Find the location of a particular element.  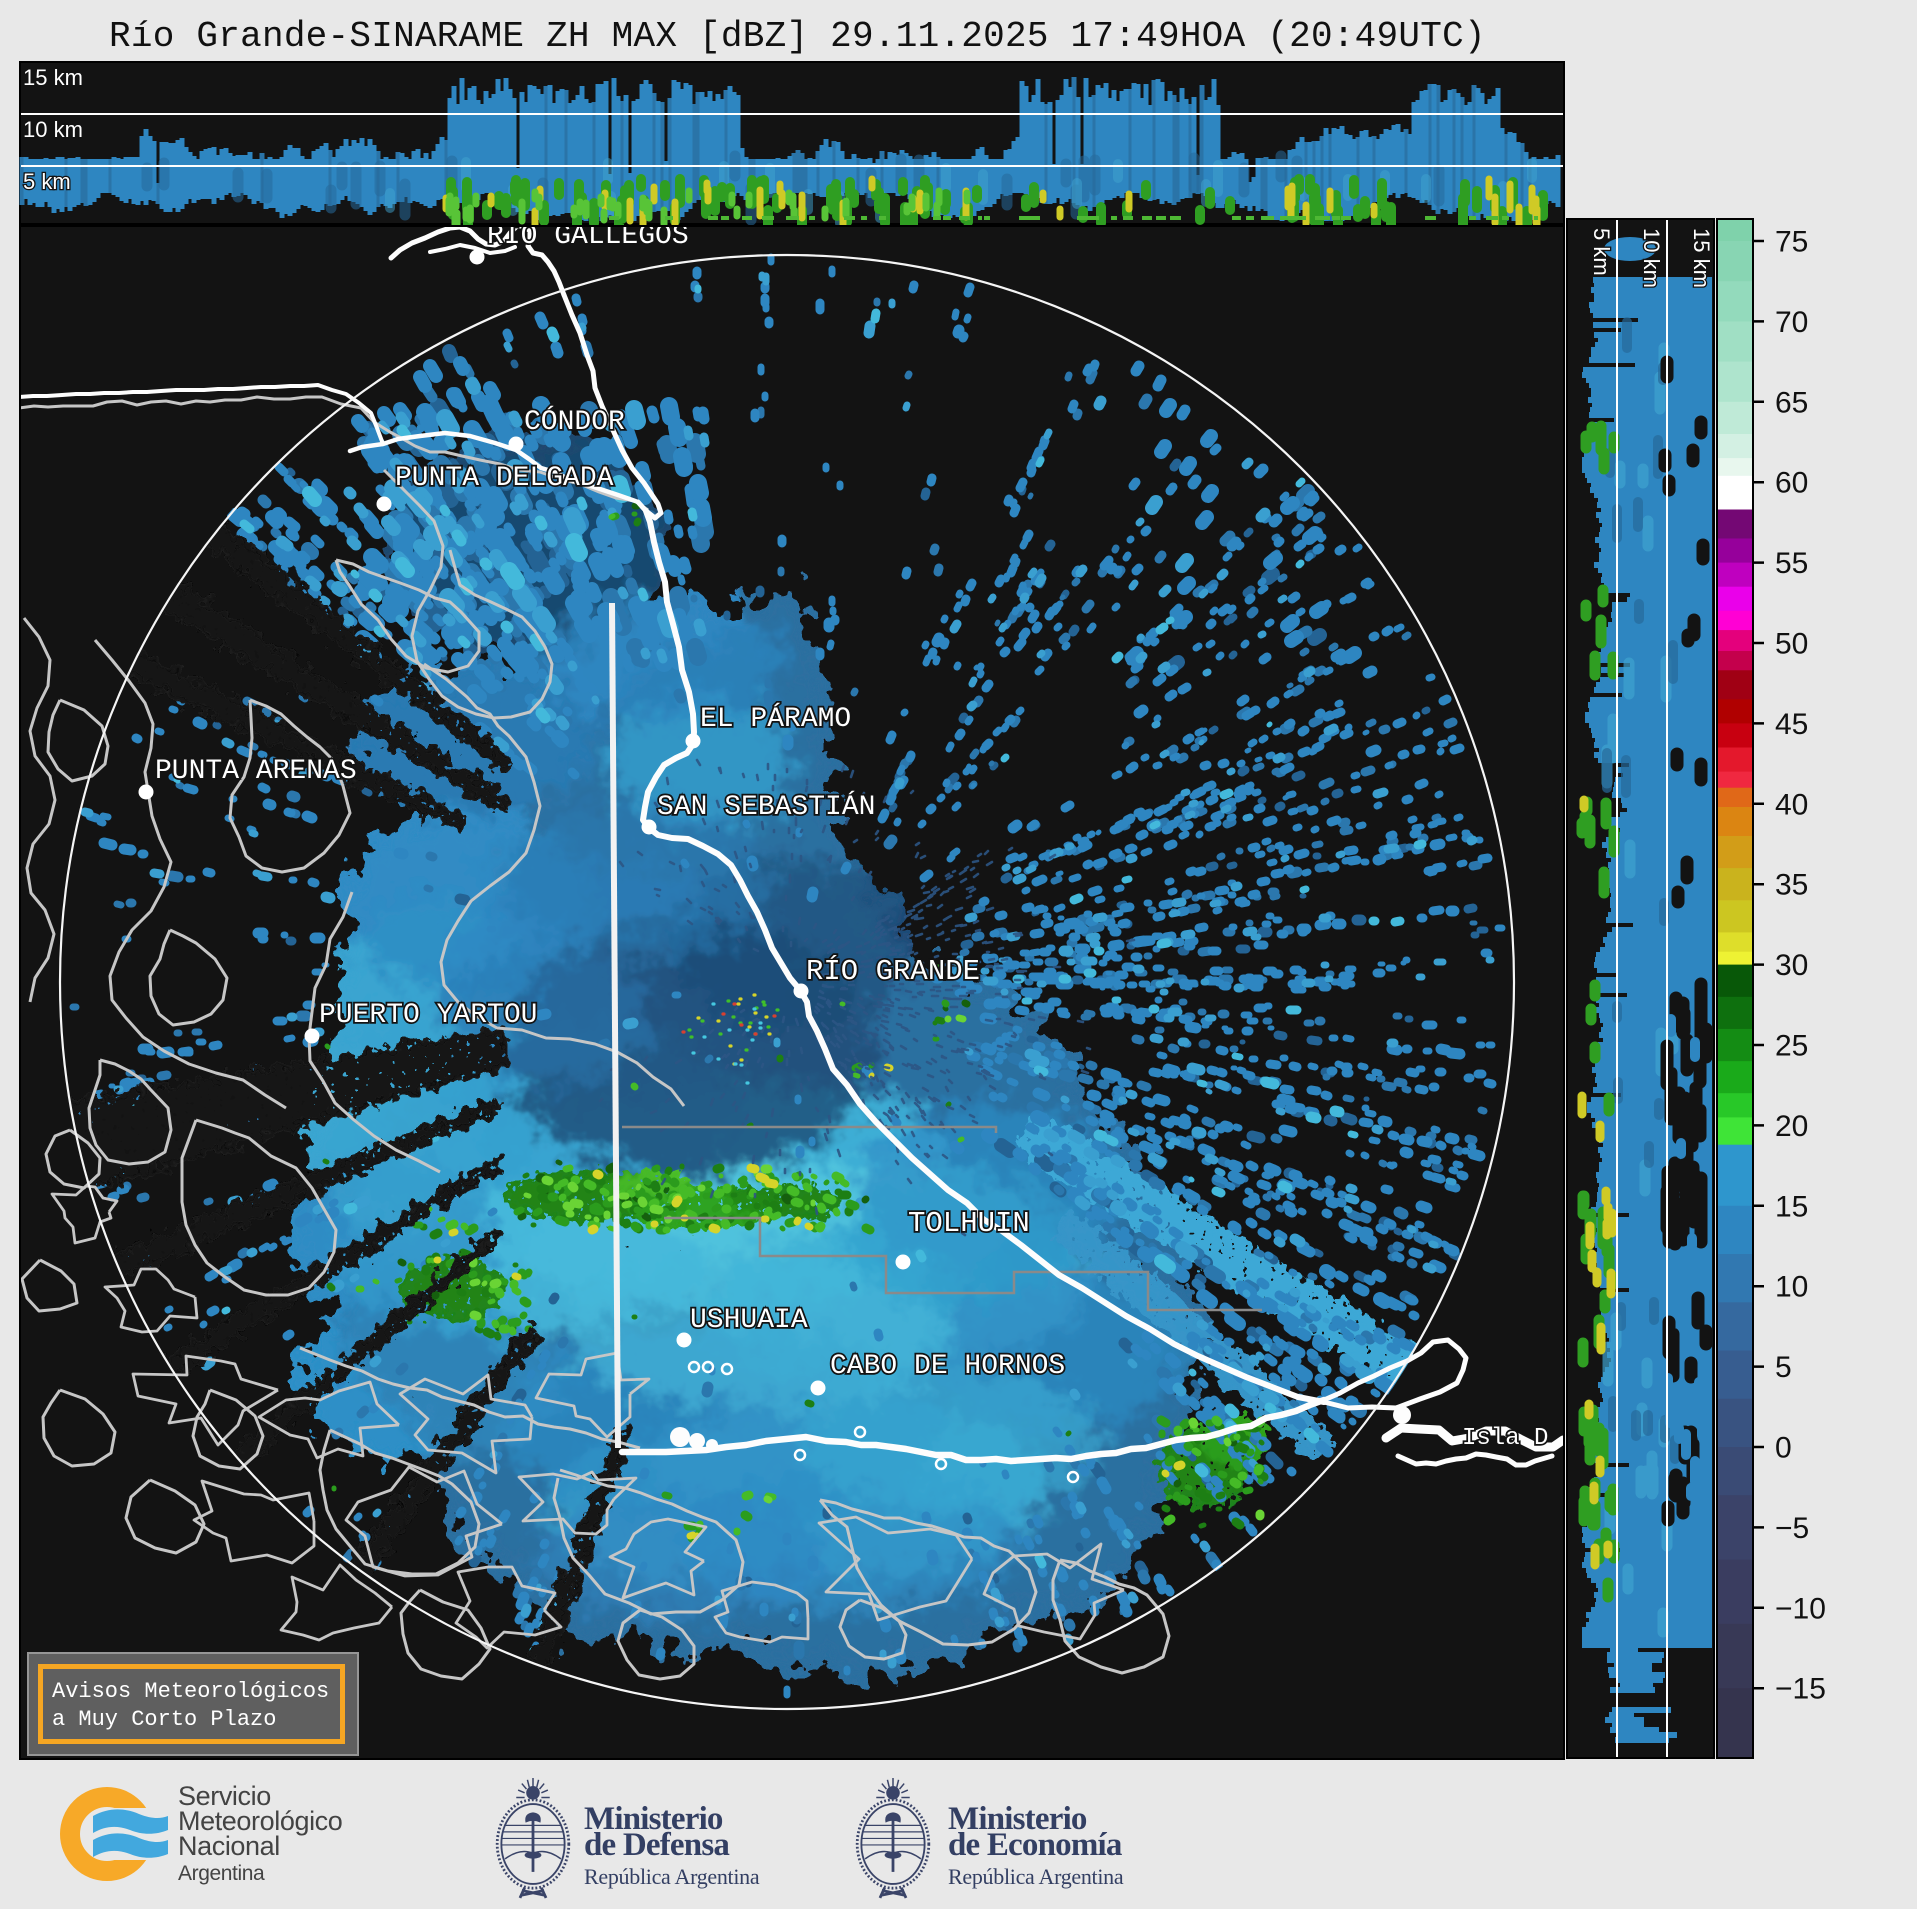

svg-text: 55 is located at coordinates (1791, 563).